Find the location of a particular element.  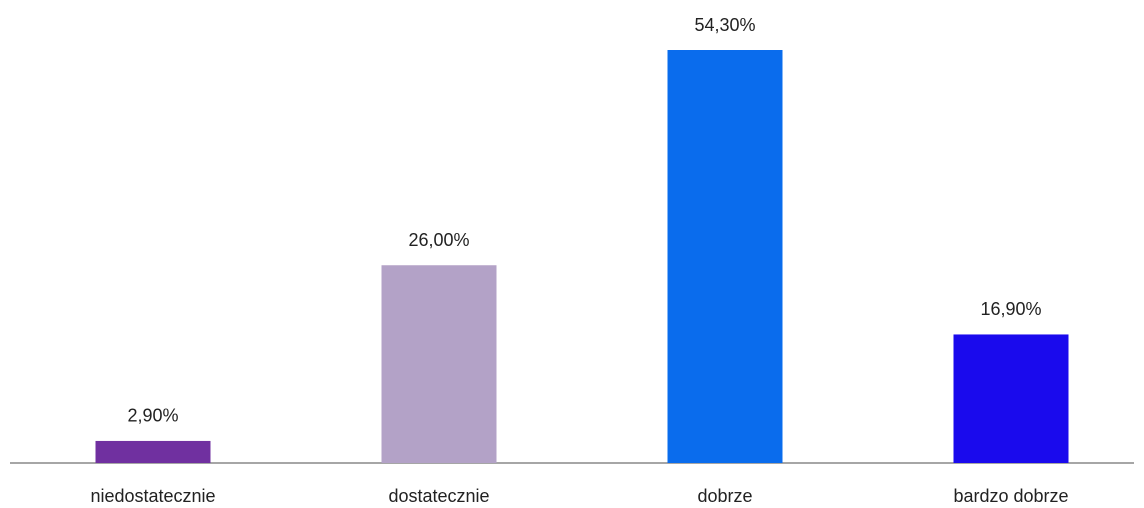

x-tick-label: dostatecznie is located at coordinates (438, 496).